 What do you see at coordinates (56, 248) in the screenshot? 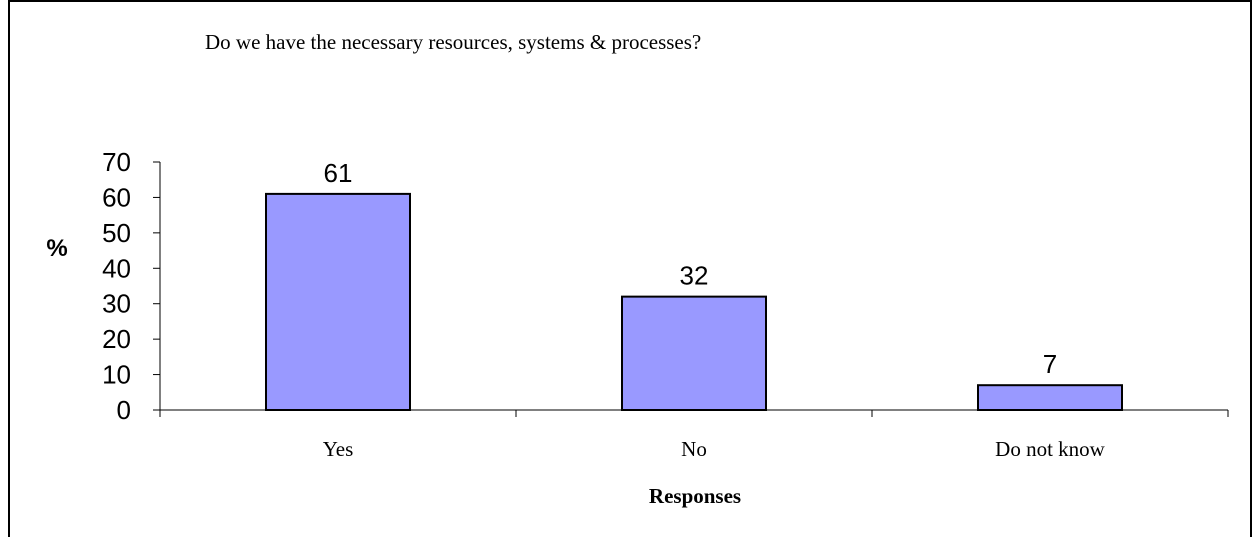
I see `y-axis-title: %` at bounding box center [56, 248].